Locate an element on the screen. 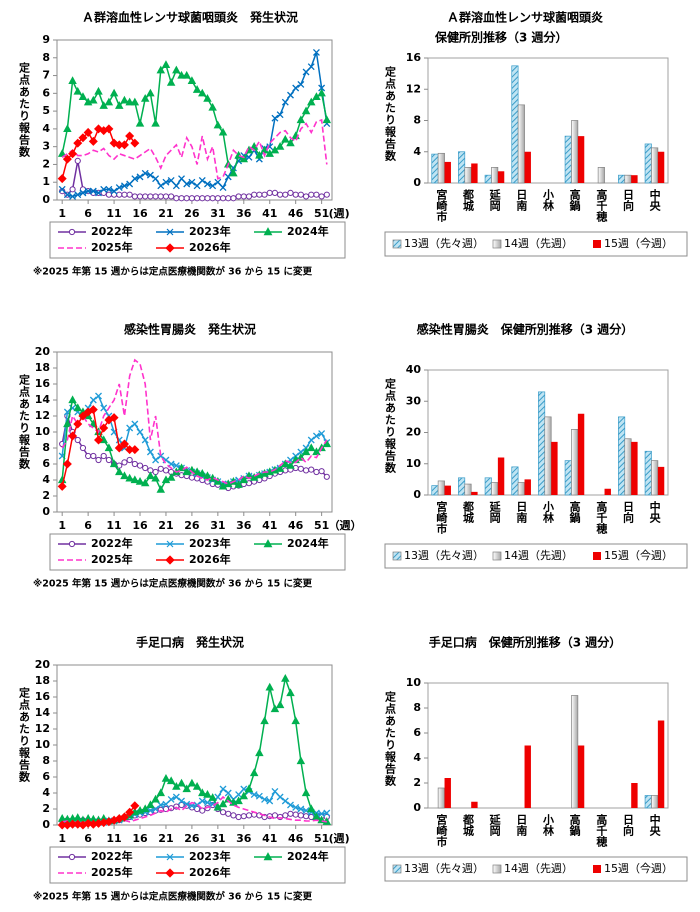 This screenshot has width=700, height=912. y-tick-label: 6 is located at coordinates (46, 463).